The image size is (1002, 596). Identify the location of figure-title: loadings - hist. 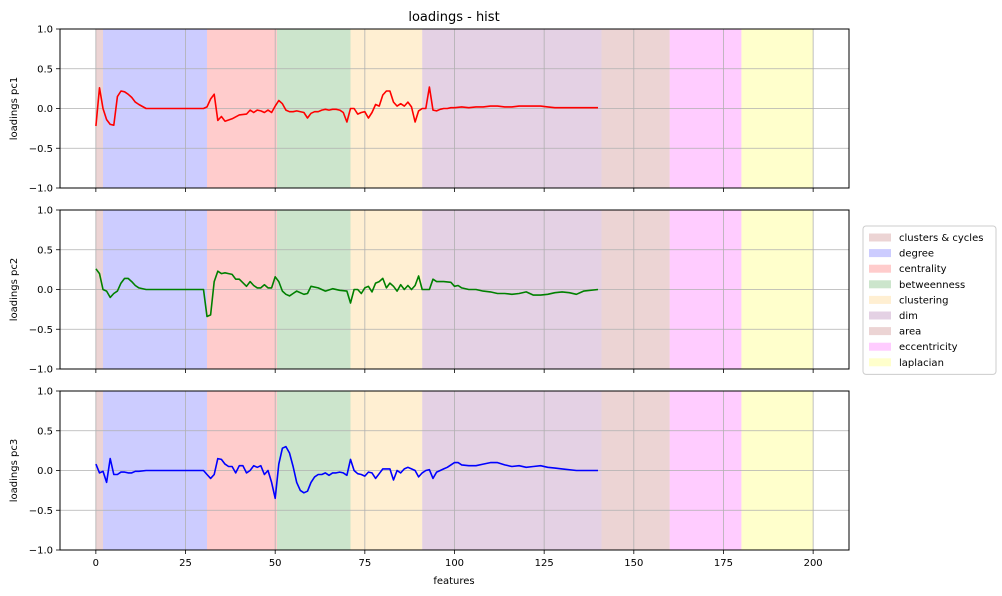
(453, 17).